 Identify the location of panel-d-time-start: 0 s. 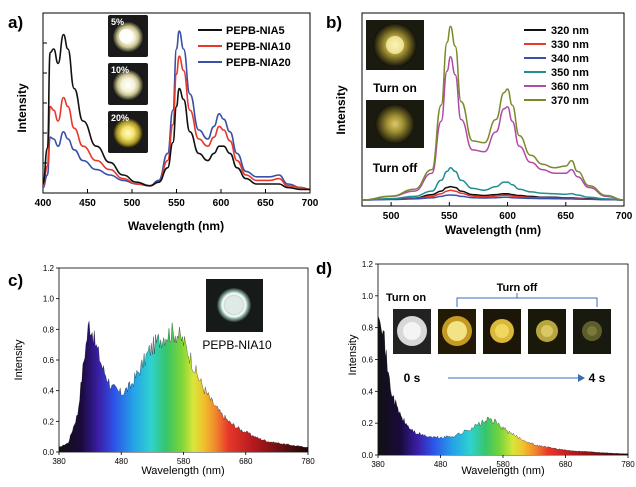
(412, 378).